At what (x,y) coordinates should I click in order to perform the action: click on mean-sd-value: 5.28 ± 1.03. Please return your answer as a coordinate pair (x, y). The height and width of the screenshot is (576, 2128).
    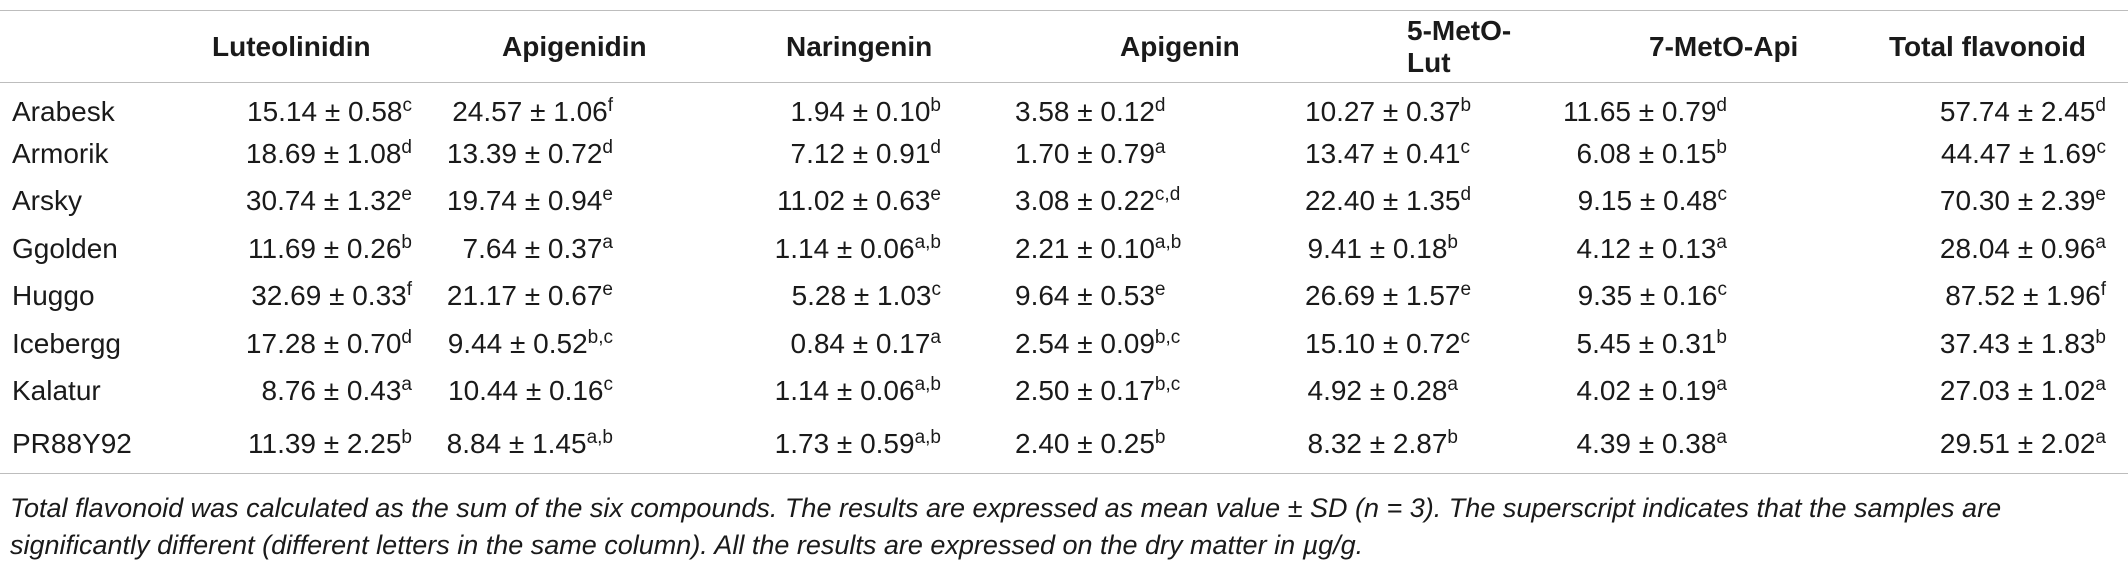
    Looking at the image, I should click on (861, 296).